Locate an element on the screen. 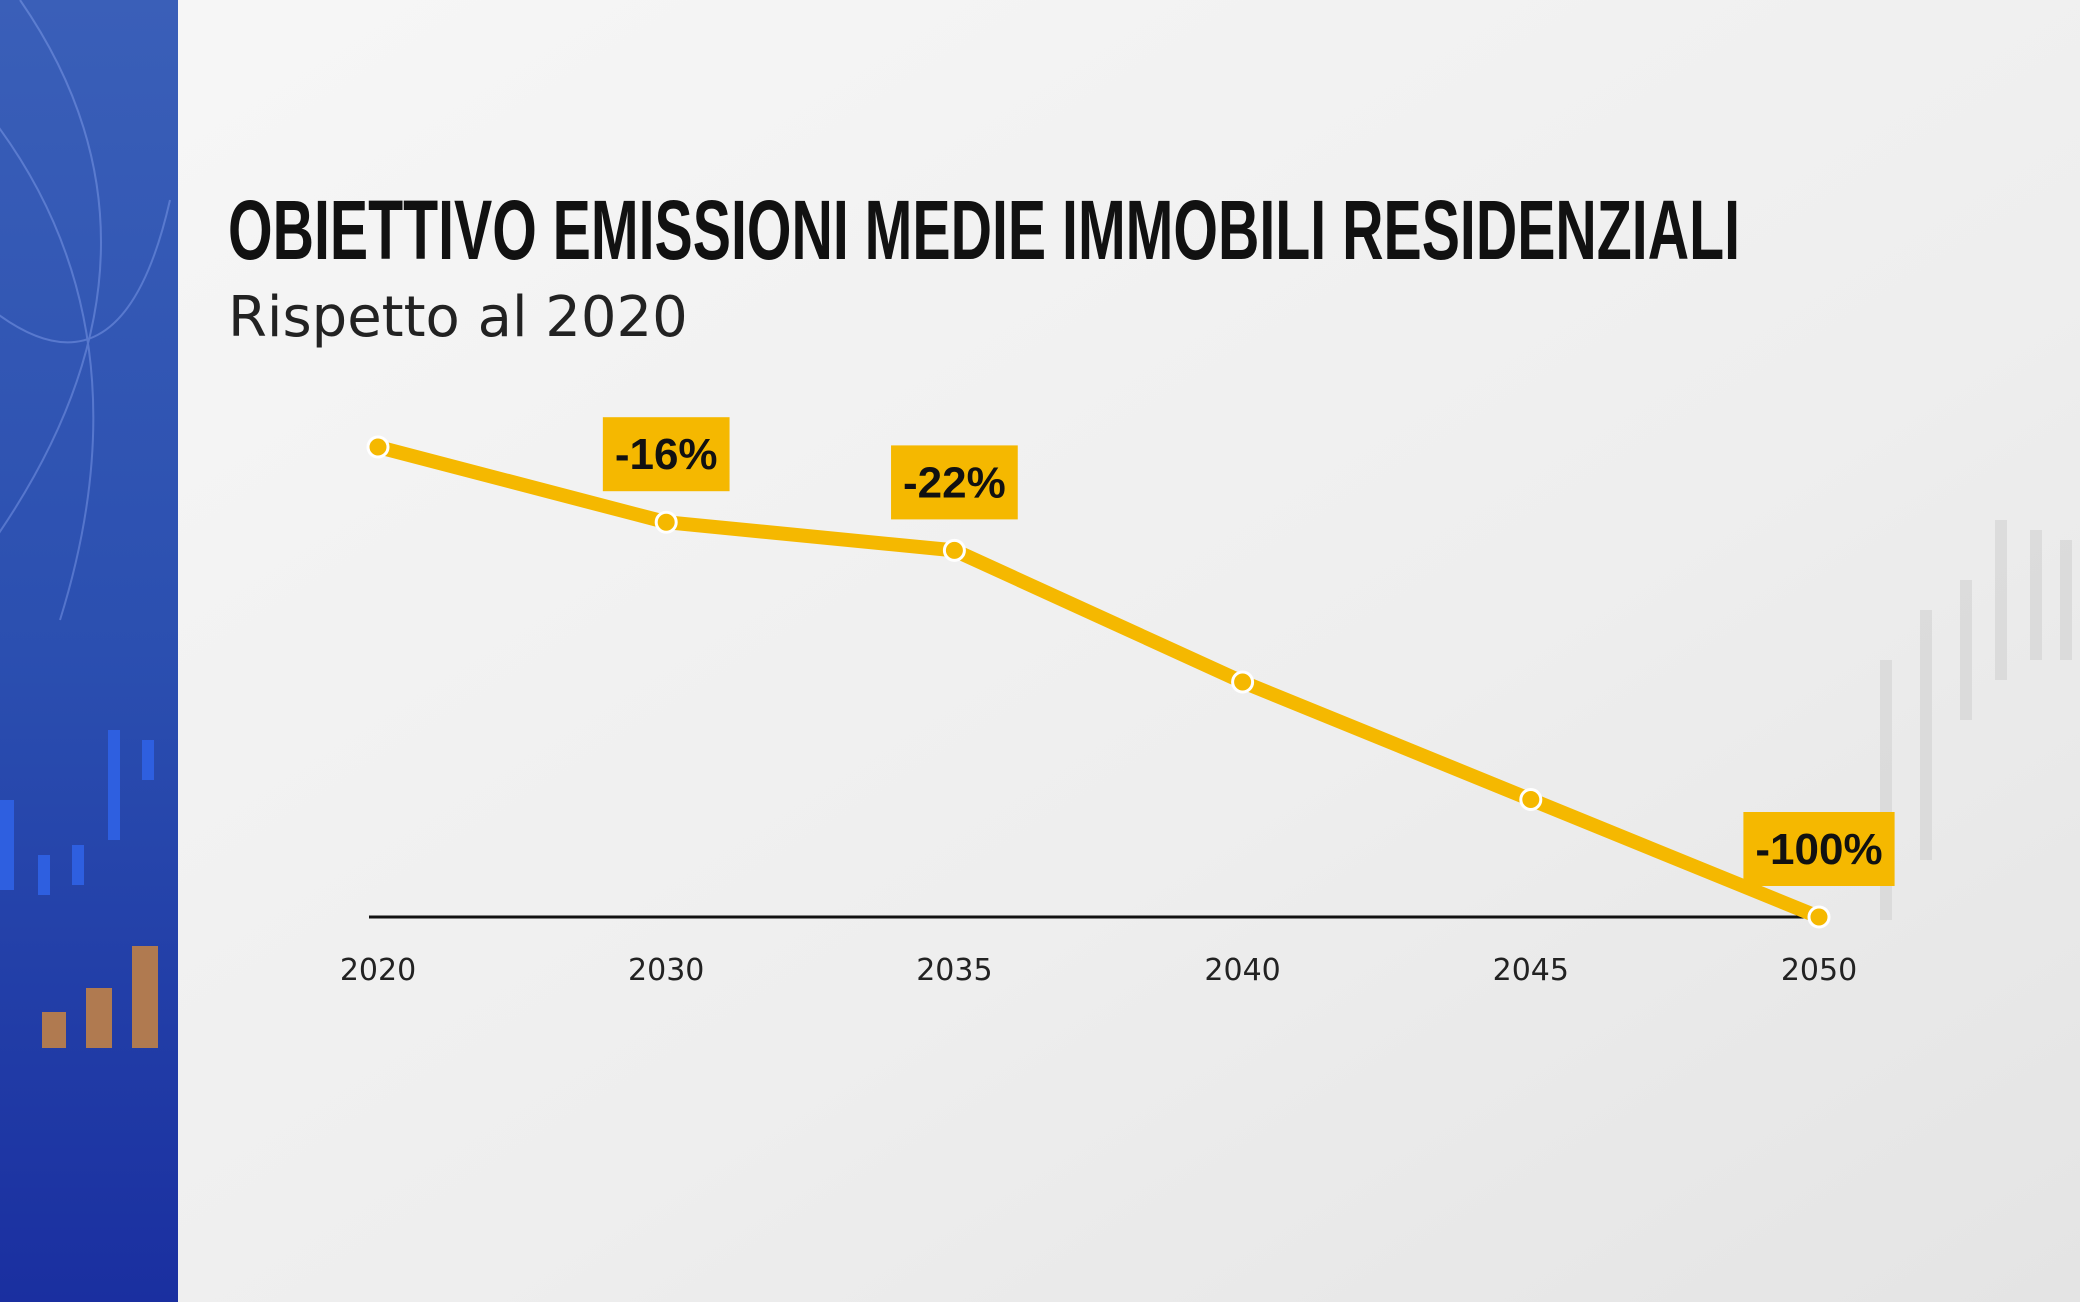 The image size is (2080, 1302). chart-subtitle: Rispetto al 2020 is located at coordinates (458, 317).